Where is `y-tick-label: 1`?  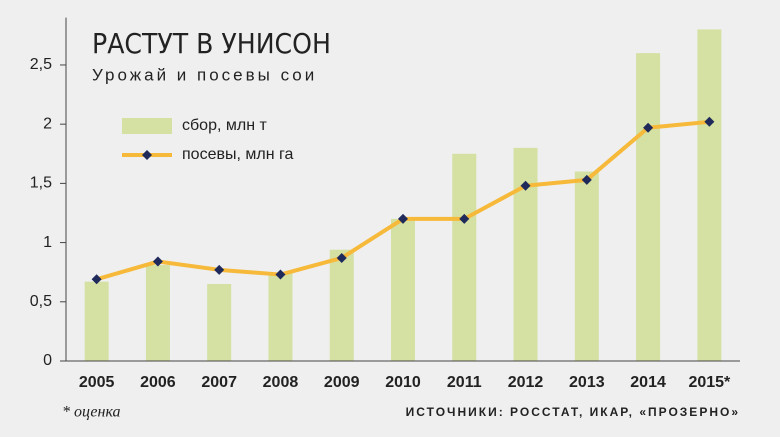
y-tick-label: 1 is located at coordinates (47, 242).